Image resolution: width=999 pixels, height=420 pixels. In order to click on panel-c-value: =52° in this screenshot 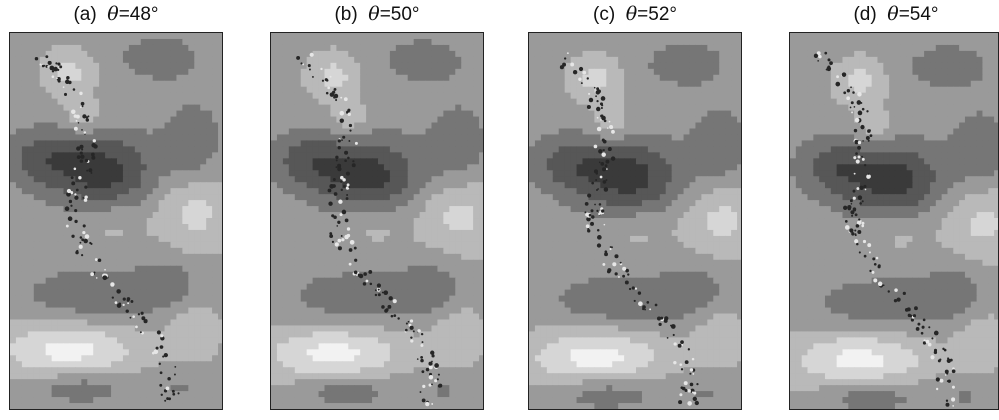, I will do `click(657, 14)`.